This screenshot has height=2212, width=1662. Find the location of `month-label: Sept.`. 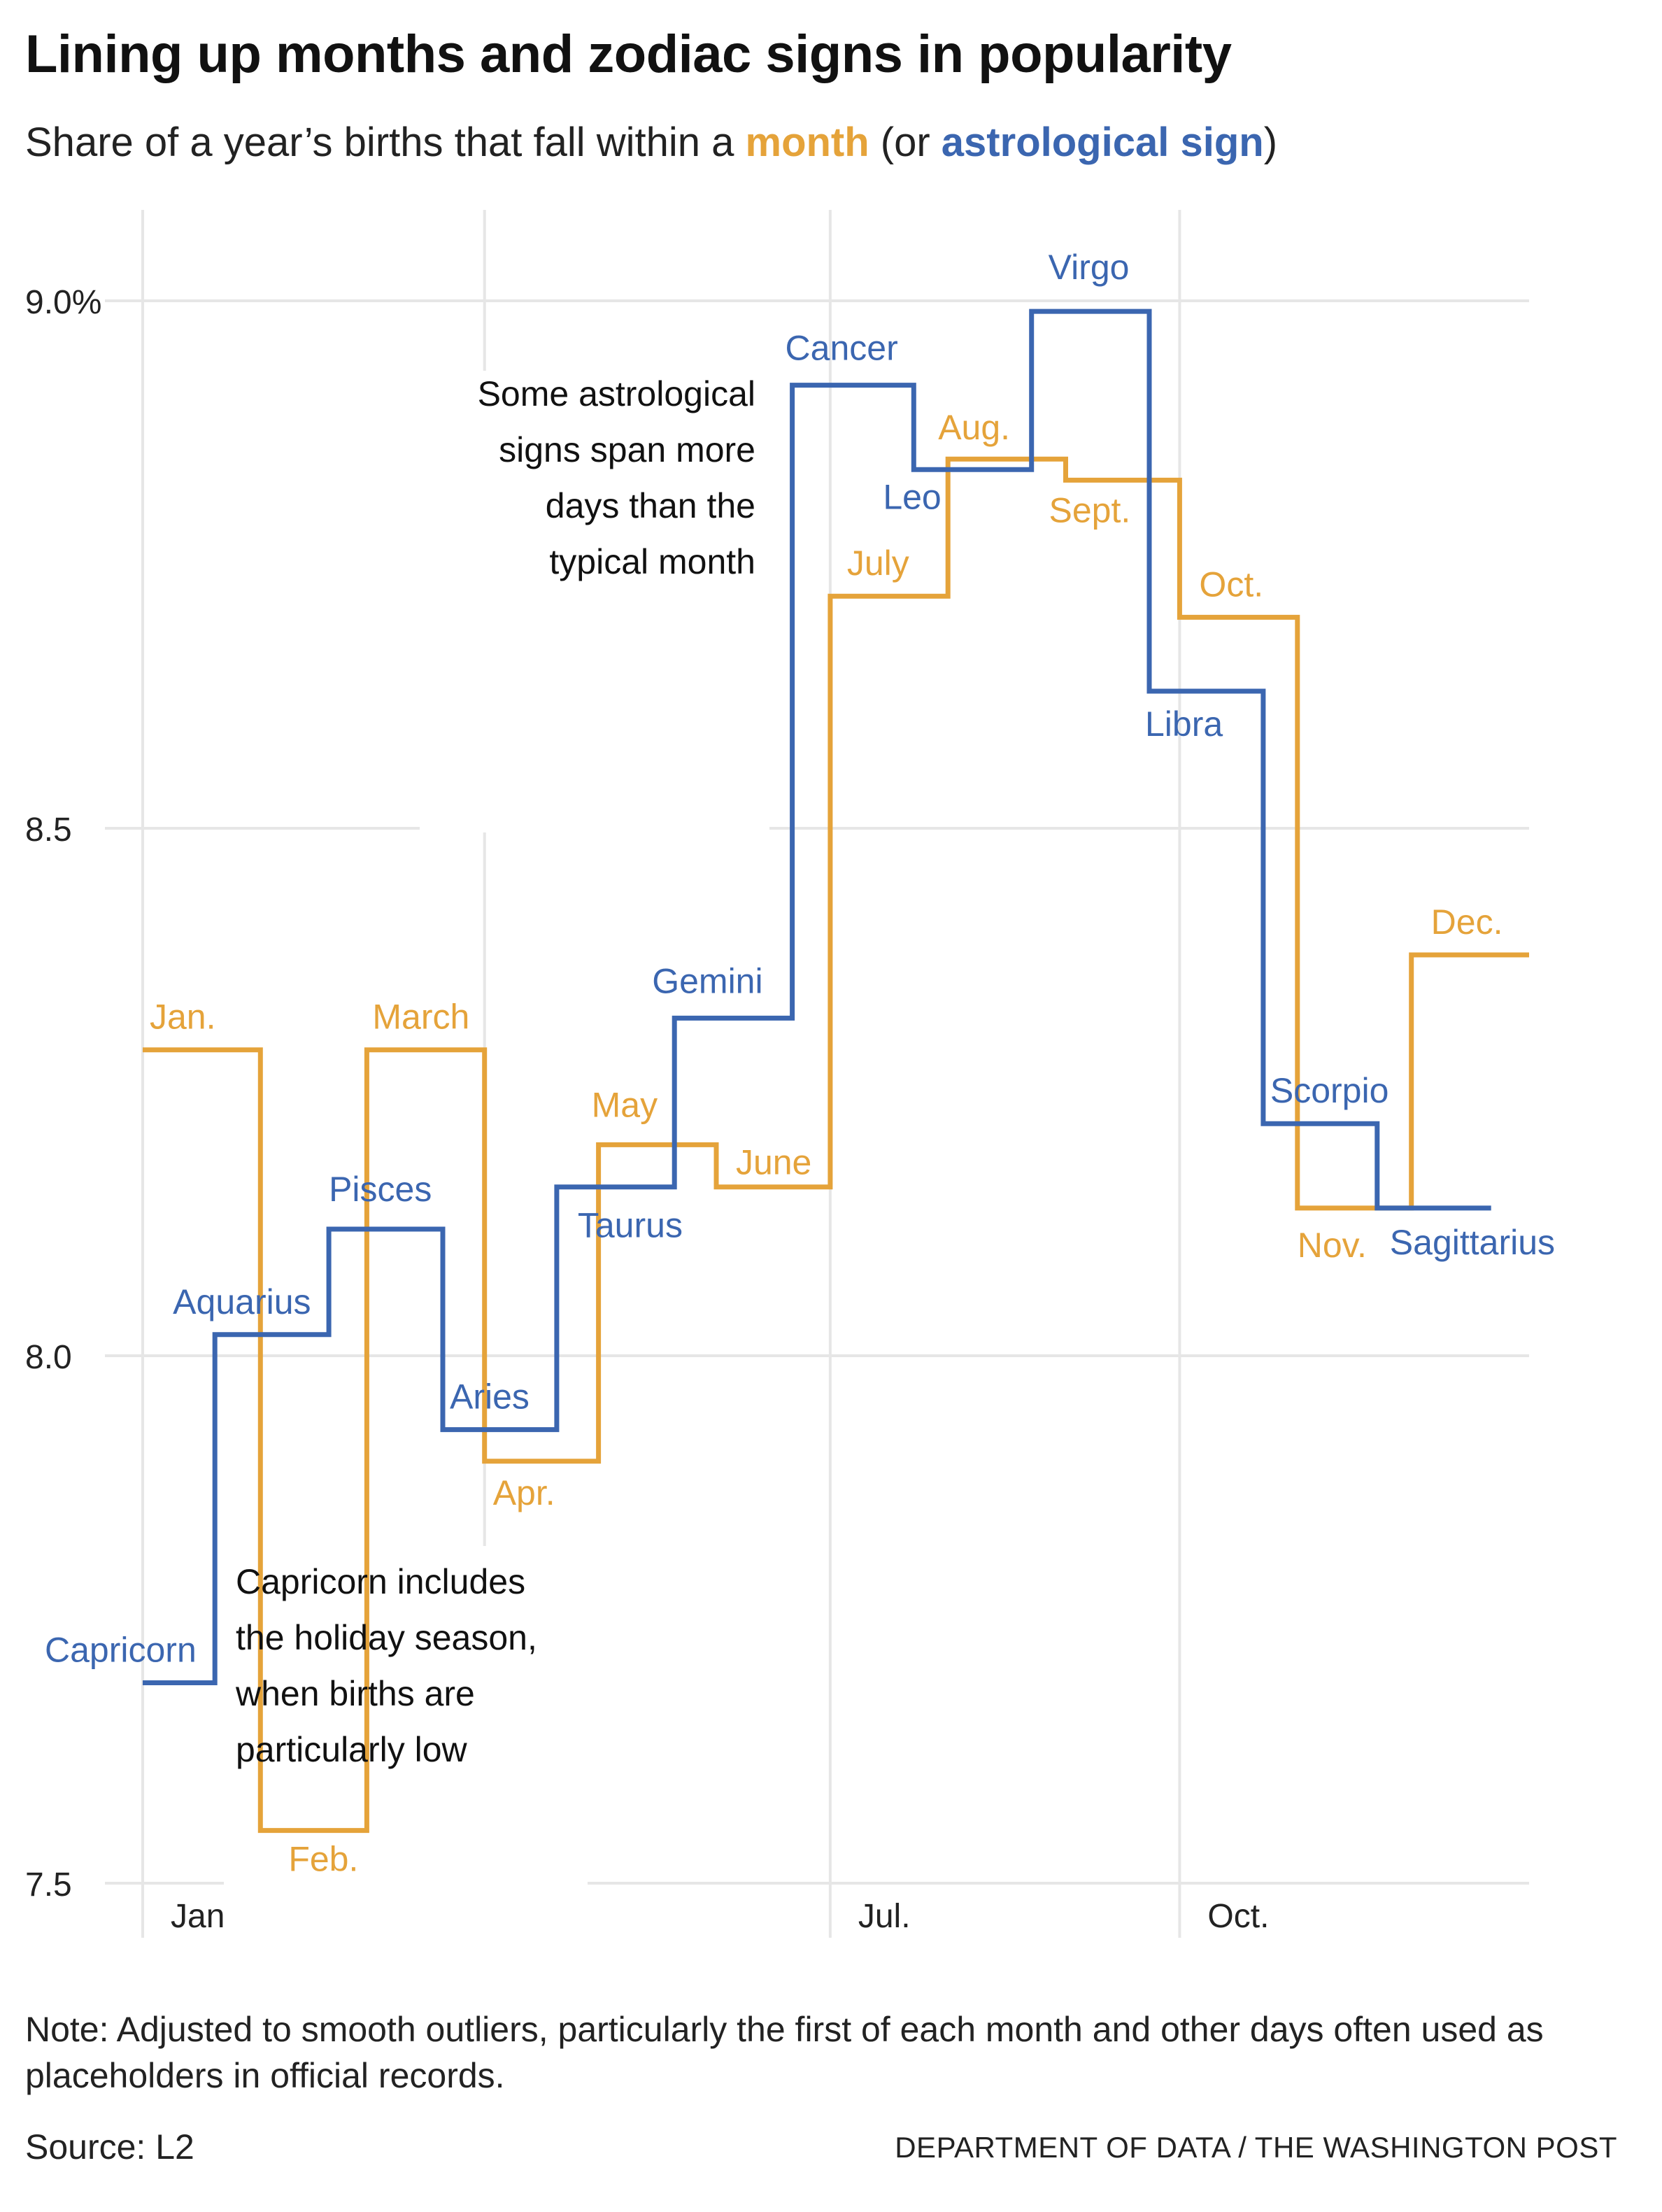

month-label: Sept. is located at coordinates (1090, 510).